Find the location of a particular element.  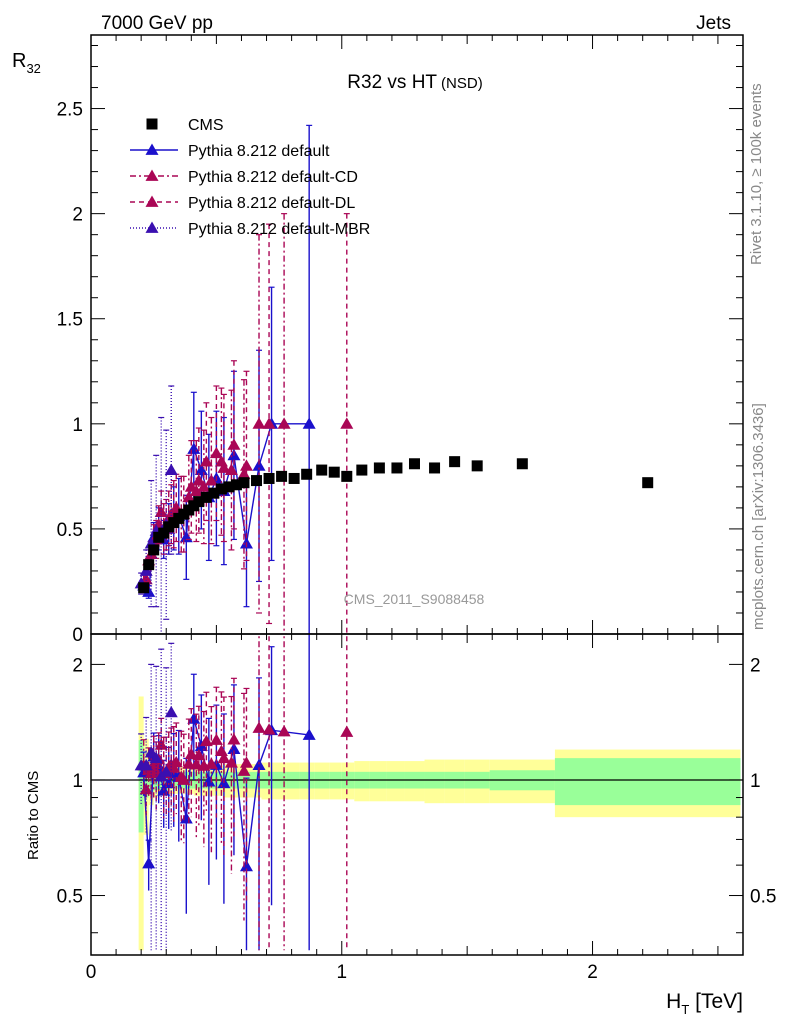

series-3-ratio is located at coordinates (156, 796).